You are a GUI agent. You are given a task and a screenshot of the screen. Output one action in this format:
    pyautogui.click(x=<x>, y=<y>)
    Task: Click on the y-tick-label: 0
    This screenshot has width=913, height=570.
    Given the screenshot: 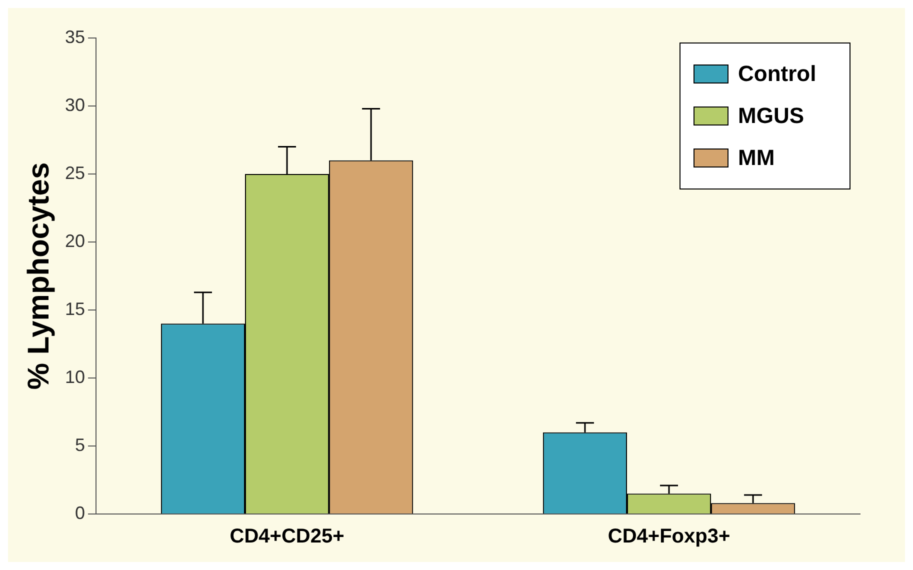 What is the action you would take?
    pyautogui.click(x=80, y=512)
    